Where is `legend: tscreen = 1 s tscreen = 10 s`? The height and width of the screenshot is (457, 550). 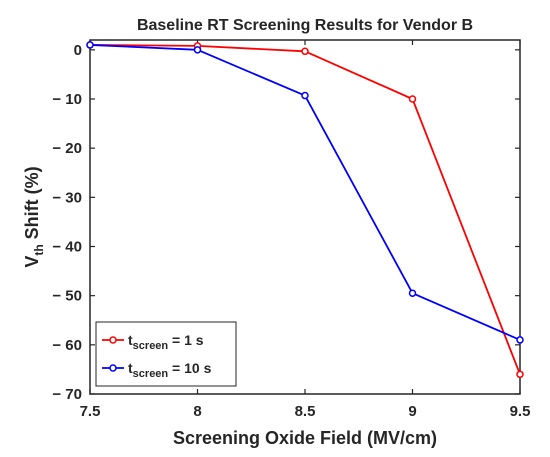
legend: tscreen = 1 s tscreen = 10 s is located at coordinates (166, 354).